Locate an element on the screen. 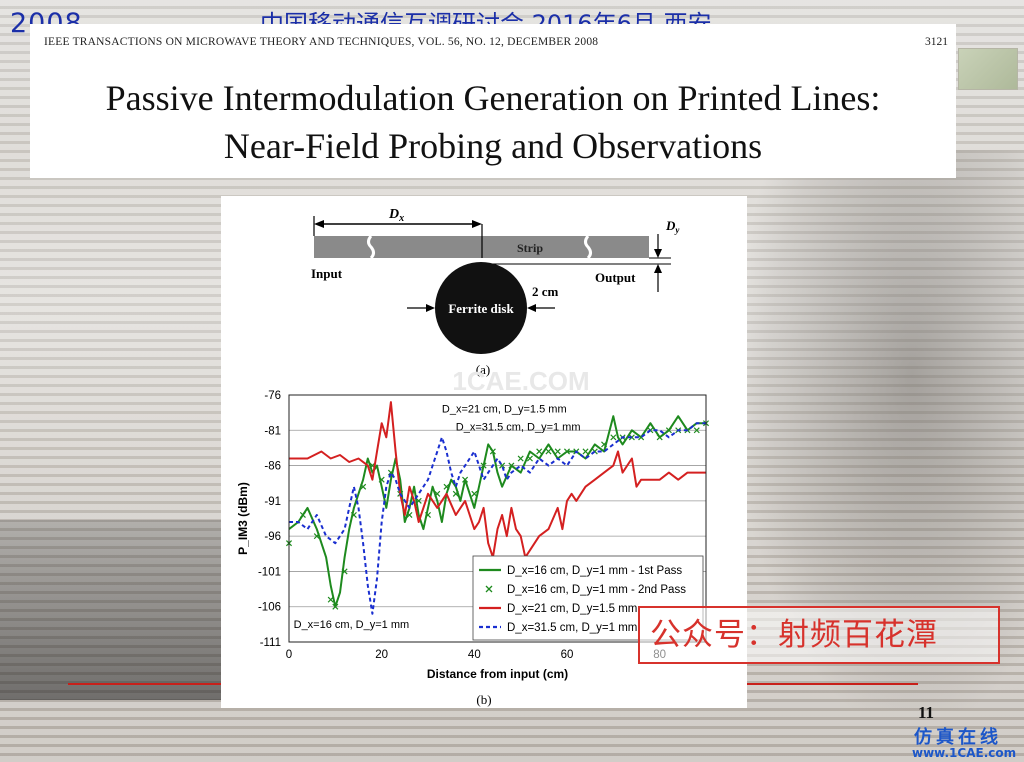  y-axis-label: P_IM3 (dBm) is located at coordinates (243, 518).